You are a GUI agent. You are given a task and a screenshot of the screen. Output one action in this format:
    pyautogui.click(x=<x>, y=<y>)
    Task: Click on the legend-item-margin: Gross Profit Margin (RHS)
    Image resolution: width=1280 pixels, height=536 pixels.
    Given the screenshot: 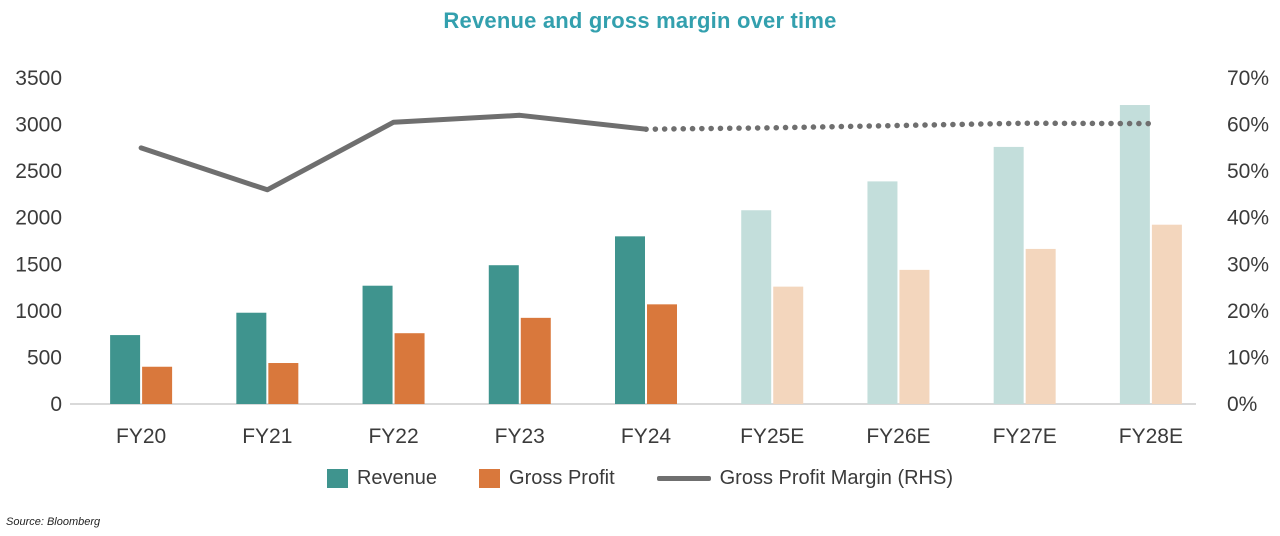 What is the action you would take?
    pyautogui.click(x=804, y=478)
    